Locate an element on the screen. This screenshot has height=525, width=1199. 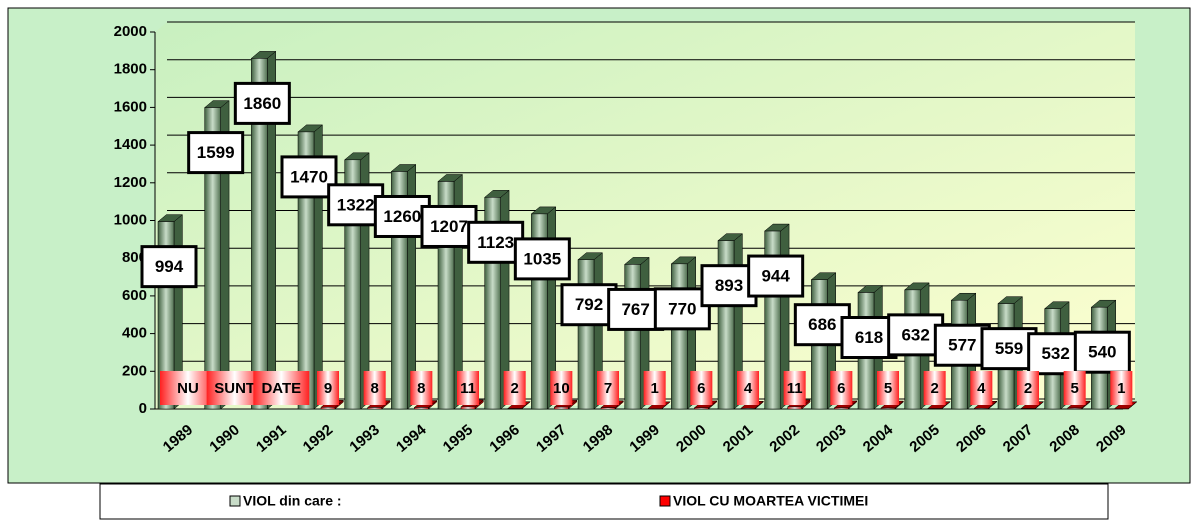
data-label: 1599 is located at coordinates (216, 152).